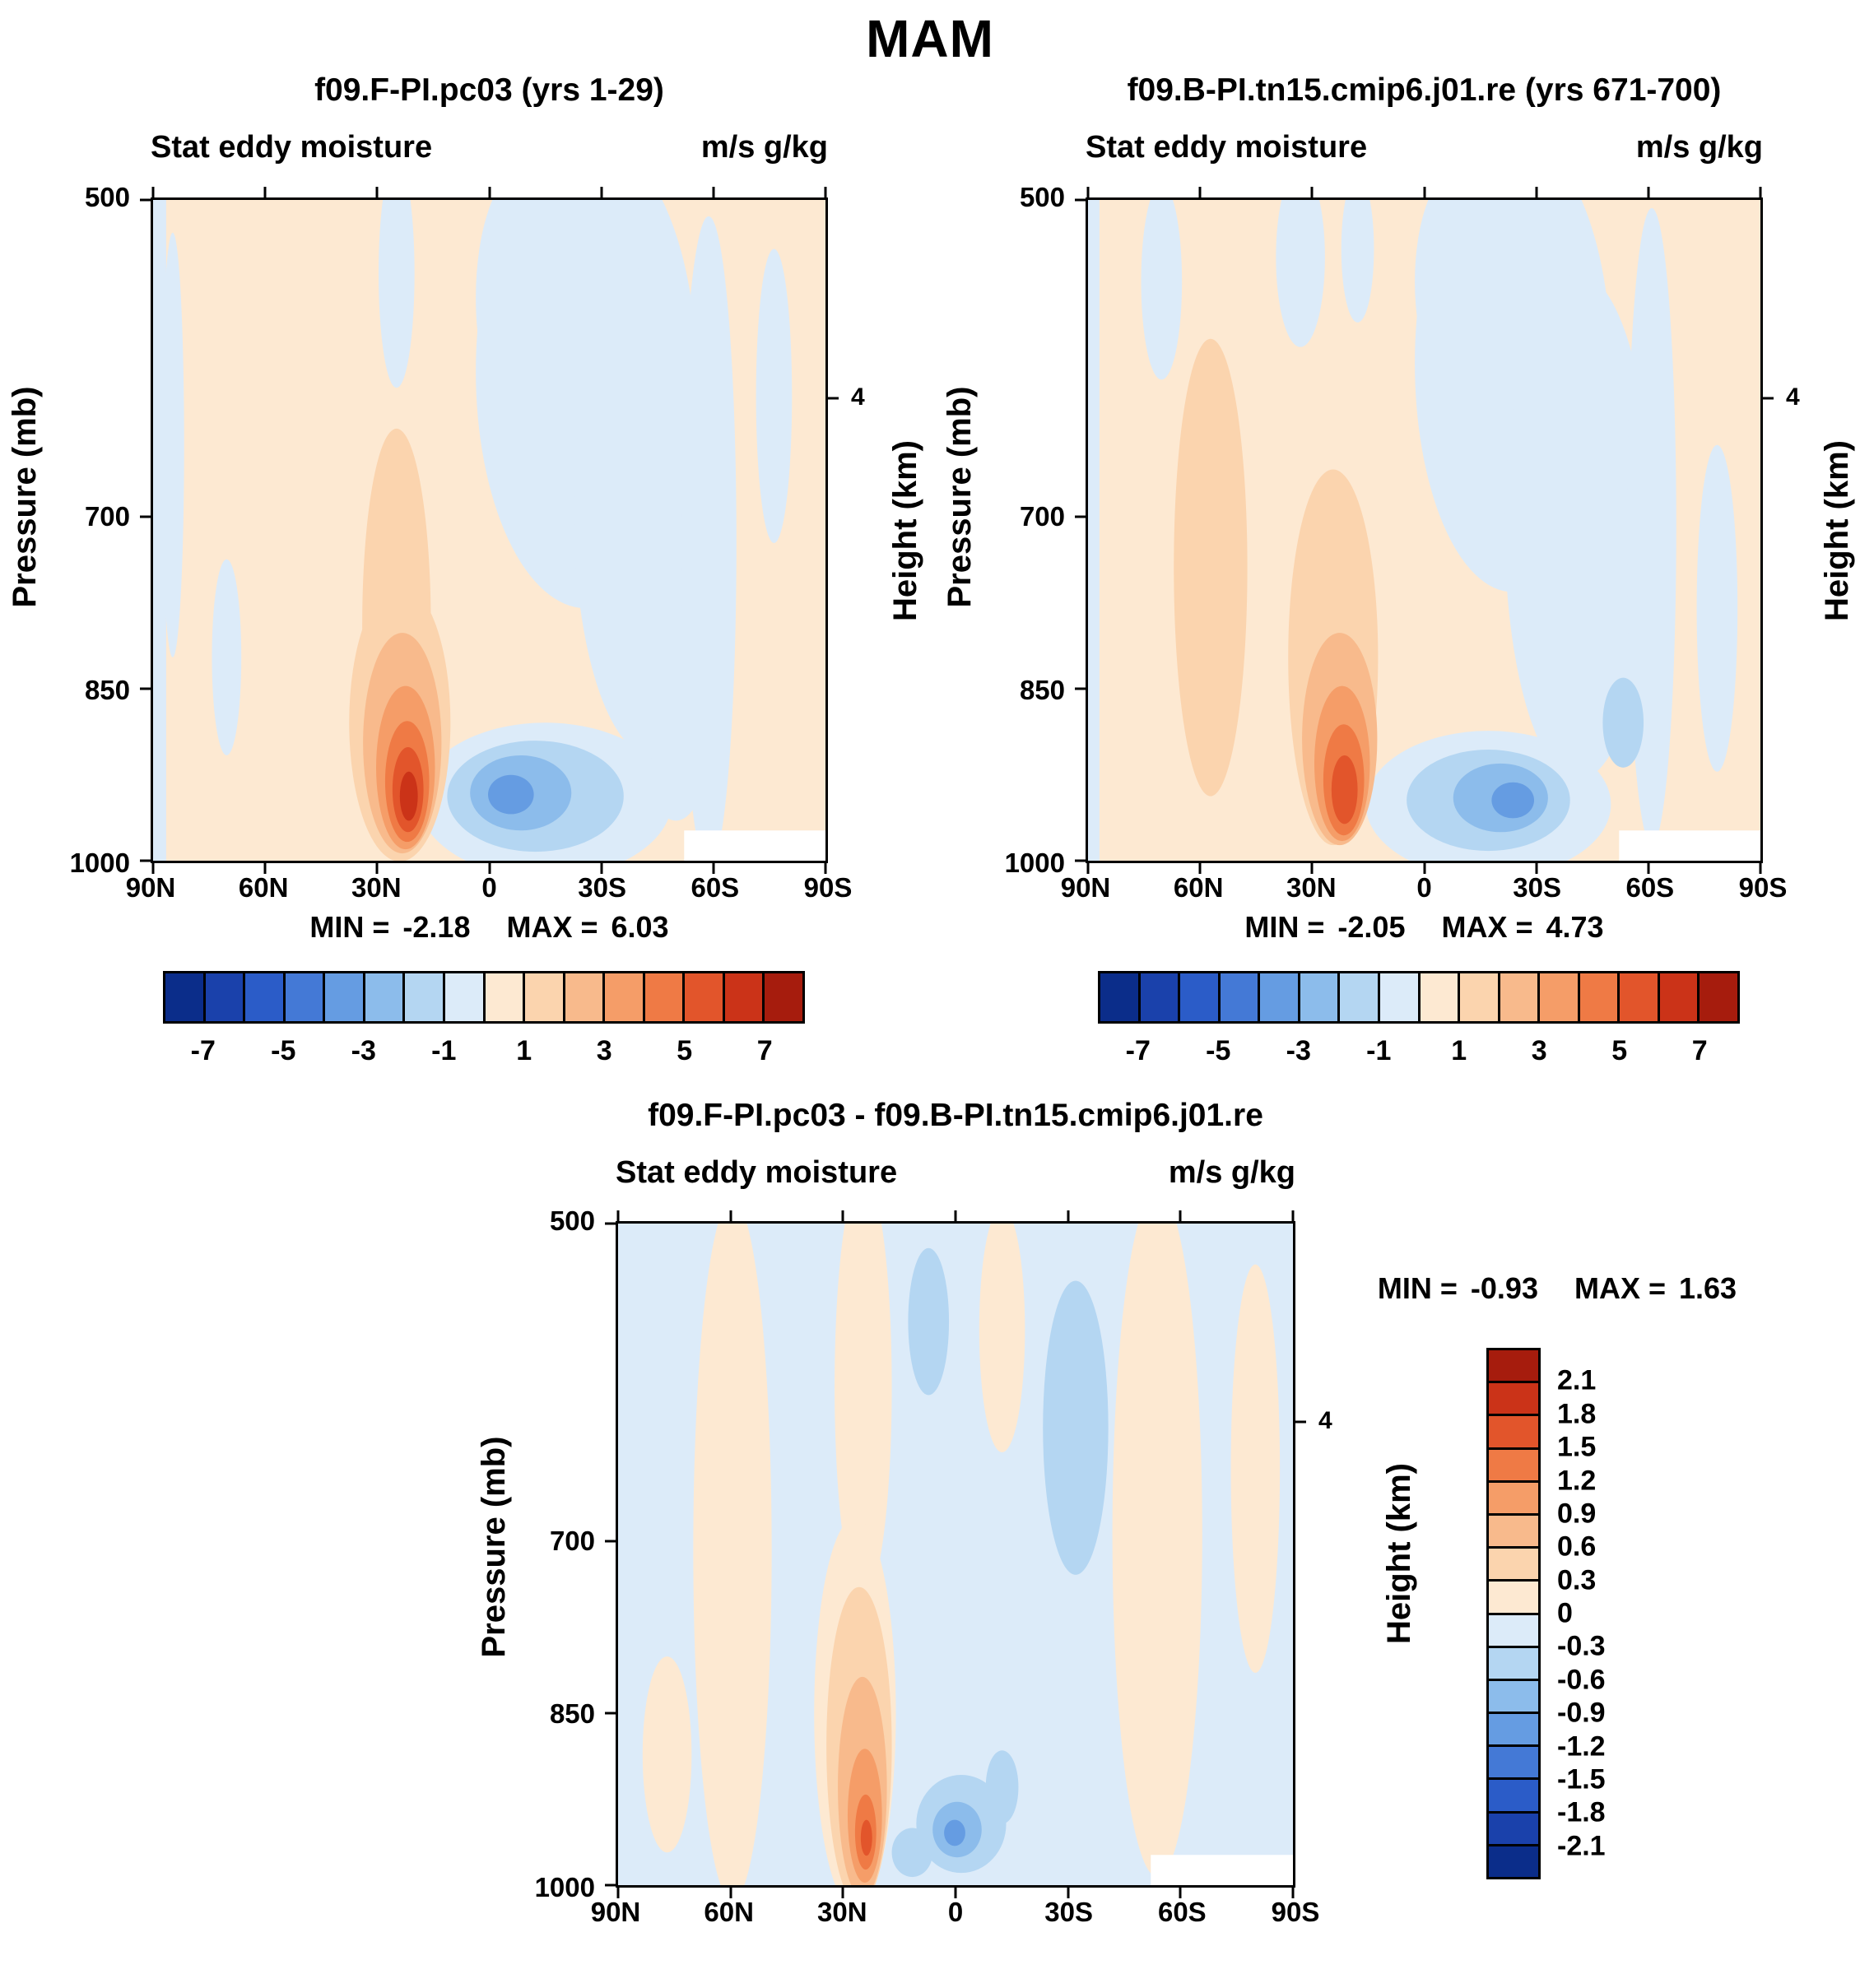 Image resolution: width=1860 pixels, height=1988 pixels. Describe the element at coordinates (99, 863) in the screenshot. I see `panel0-ytick-1000: 1000` at that location.